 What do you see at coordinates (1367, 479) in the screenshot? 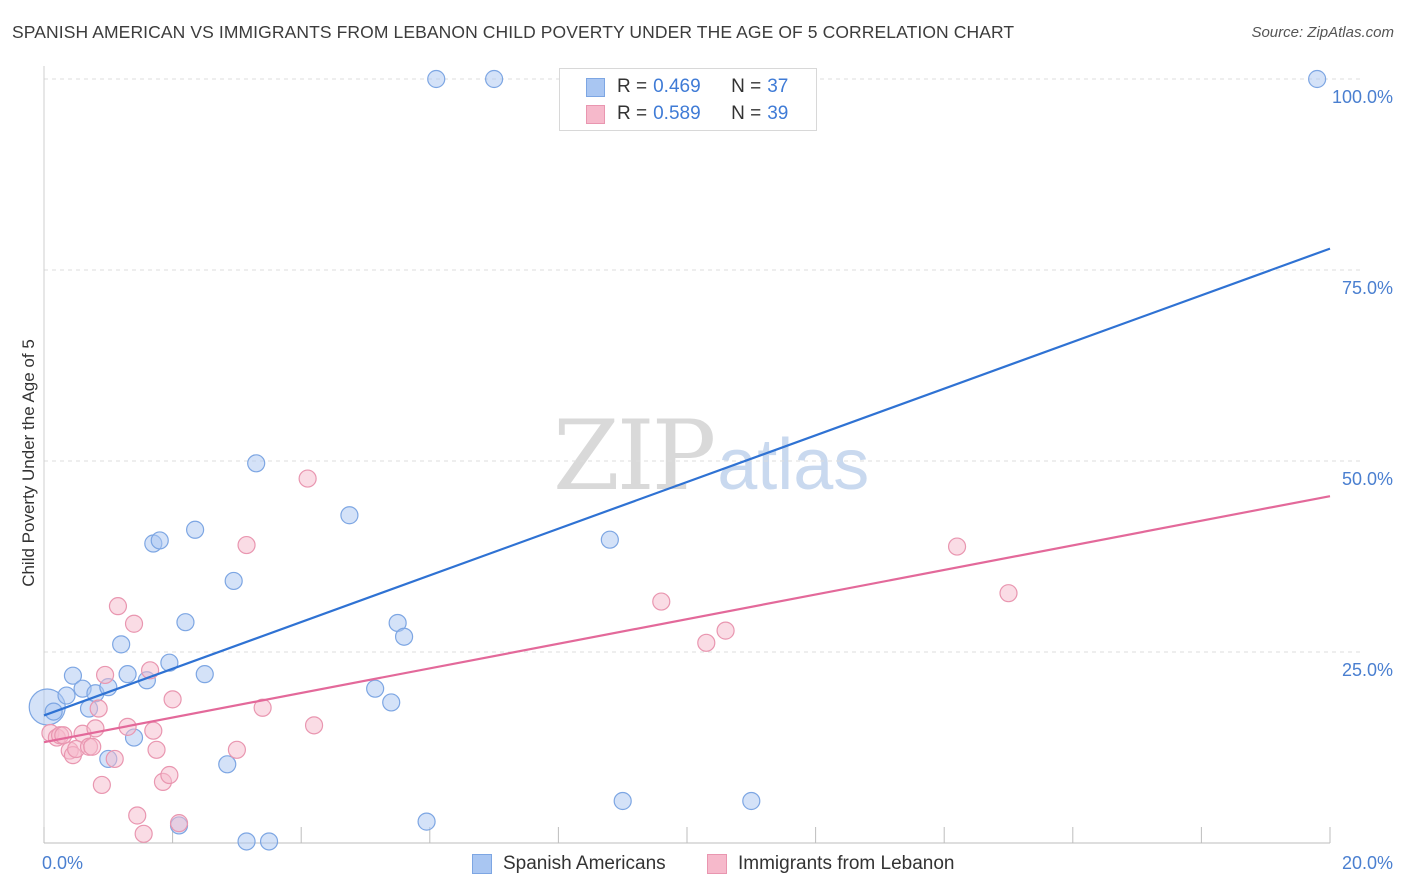
I see `y-tick-label: 50.0%` at bounding box center [1367, 479].